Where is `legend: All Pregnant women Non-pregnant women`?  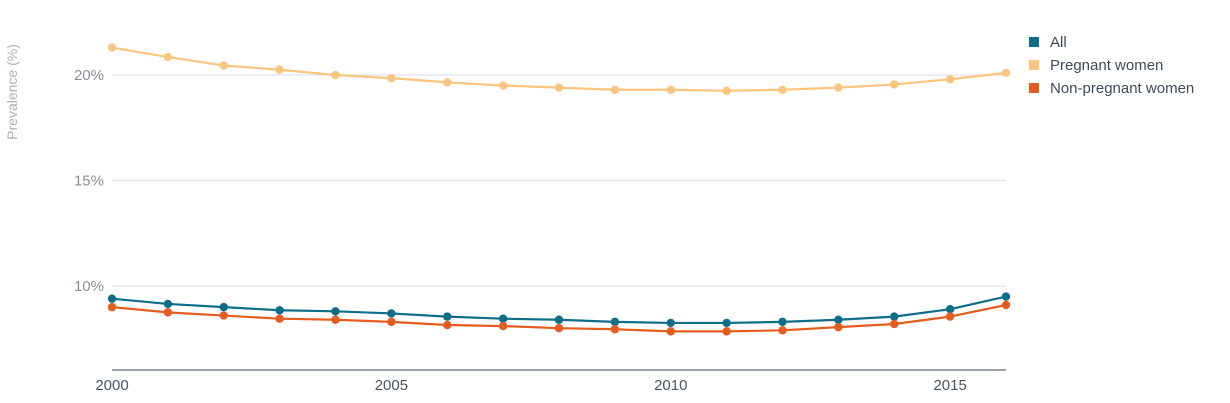 legend: All Pregnant women Non-pregnant women is located at coordinates (1111, 65).